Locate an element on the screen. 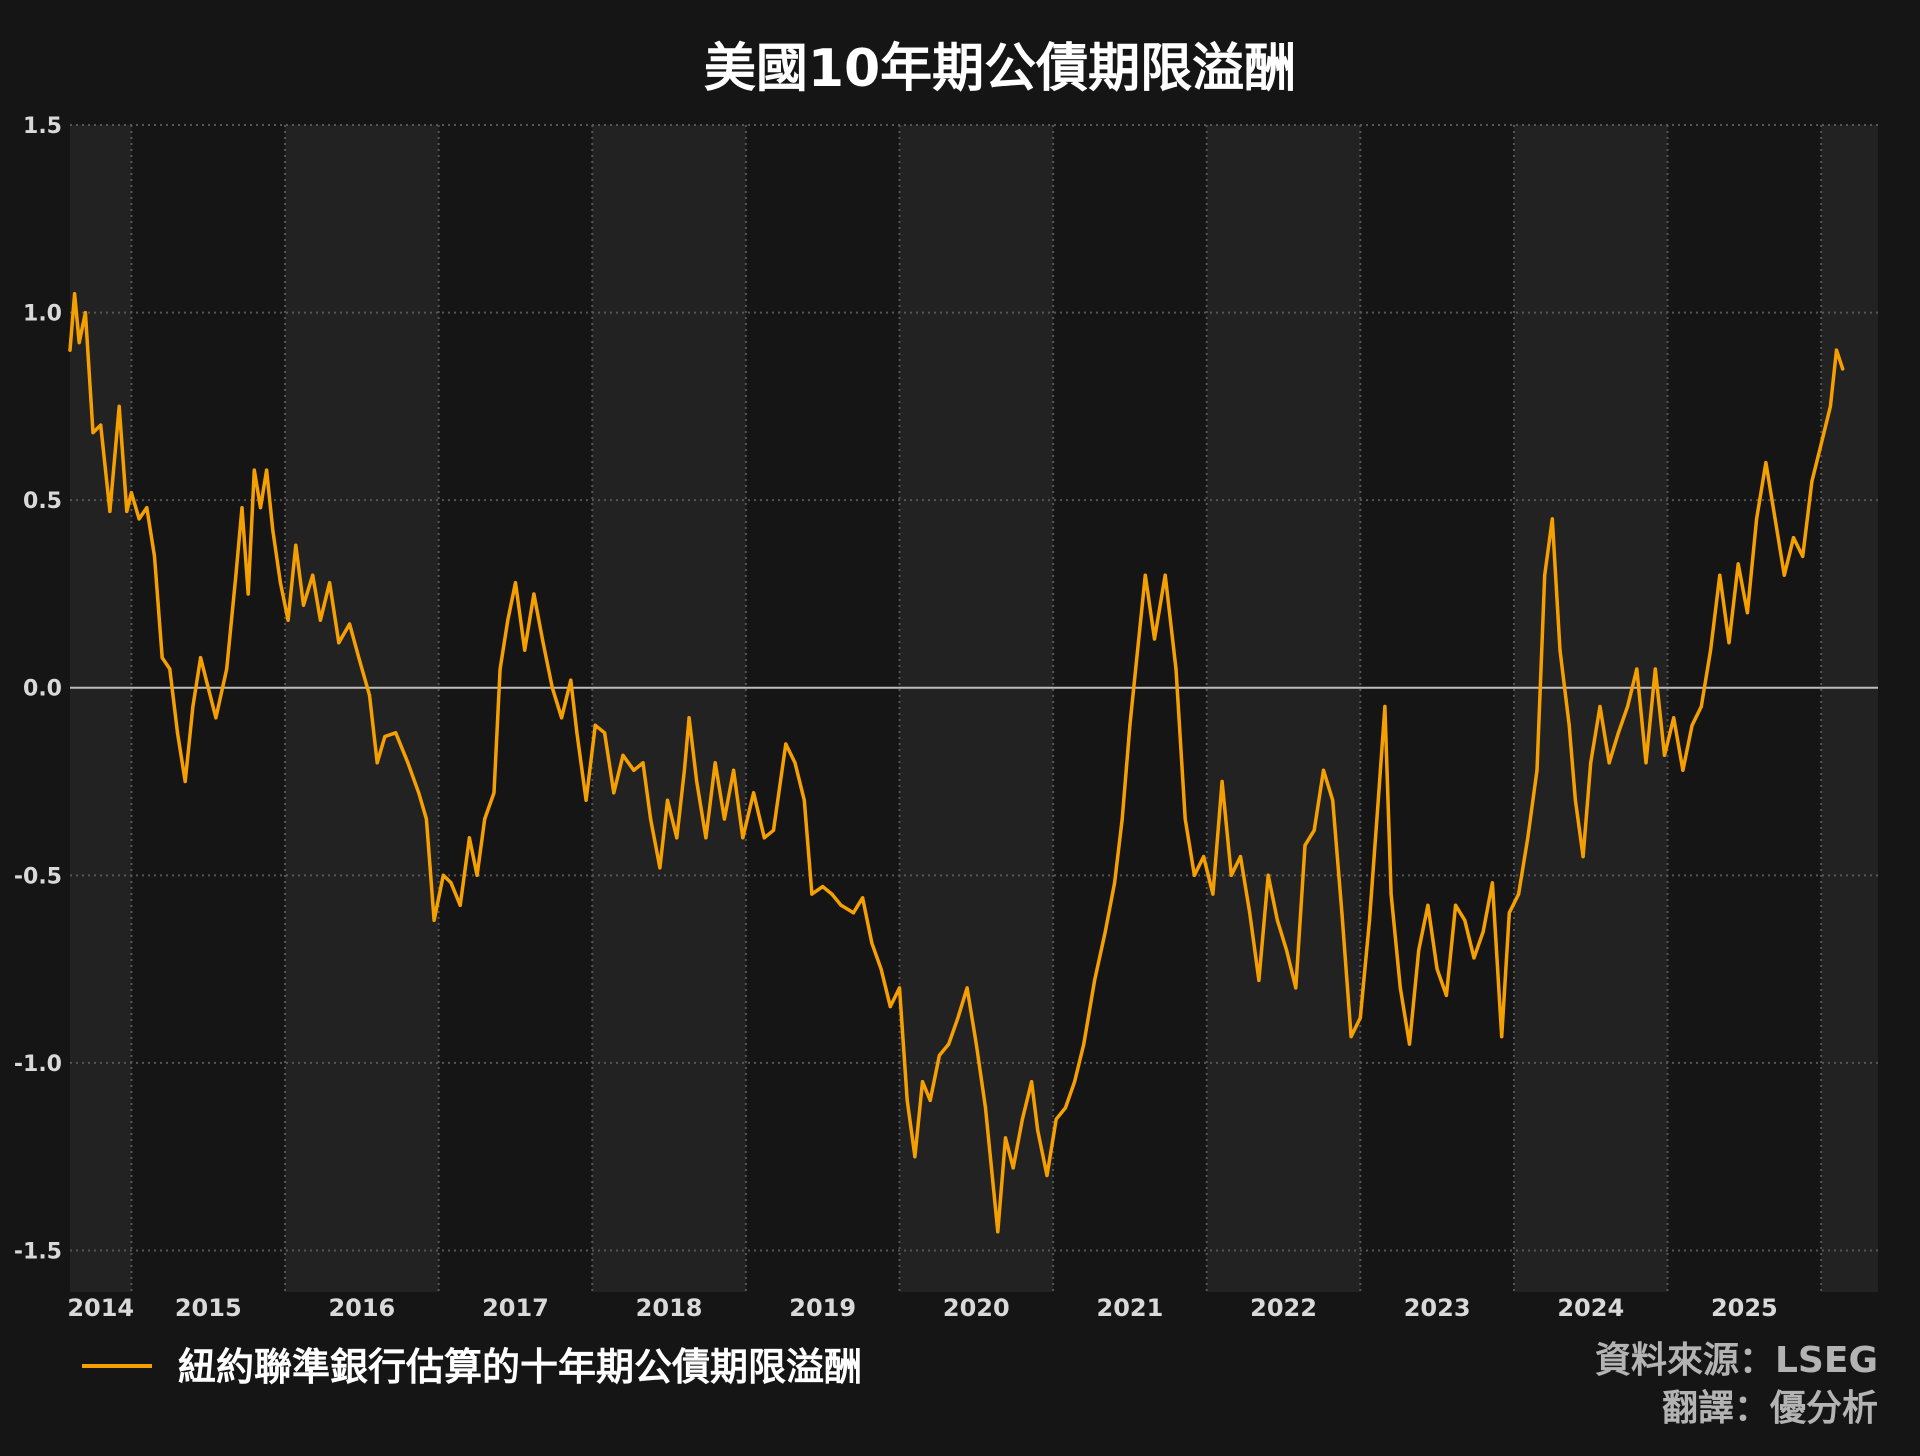 This screenshot has height=1456, width=1920. x-tick-label: 2023 is located at coordinates (1437, 1308).